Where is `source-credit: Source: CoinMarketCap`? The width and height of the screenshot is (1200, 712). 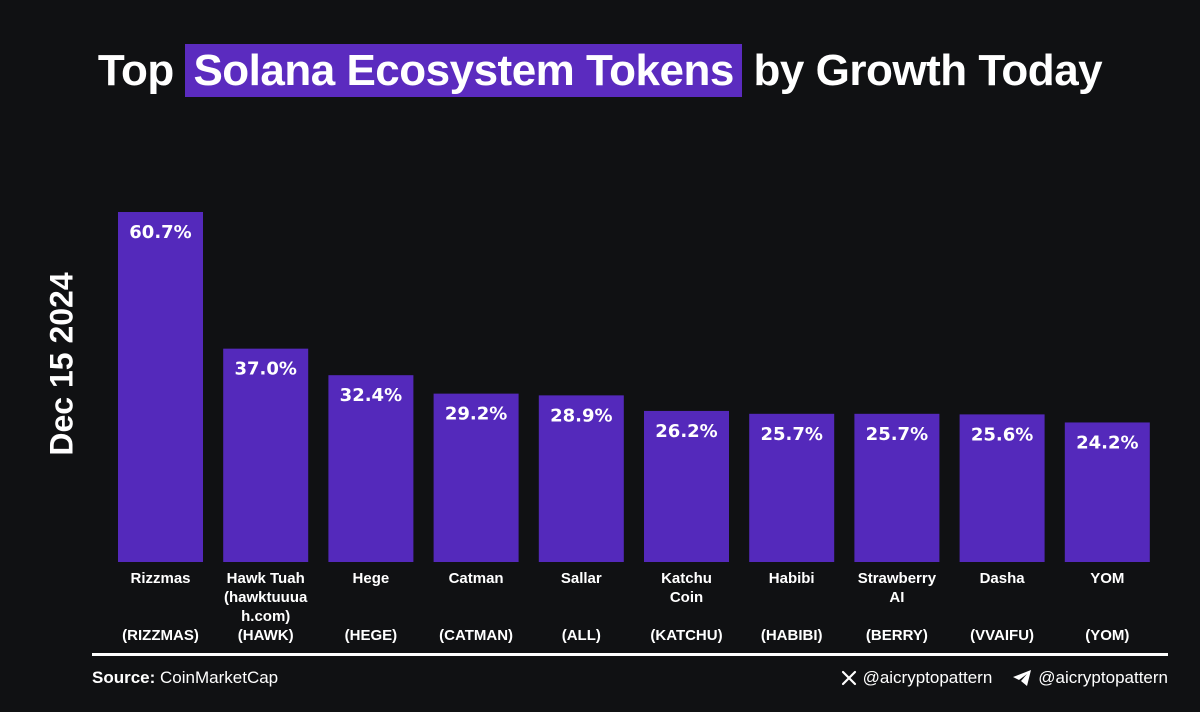 source-credit: Source: CoinMarketCap is located at coordinates (185, 678).